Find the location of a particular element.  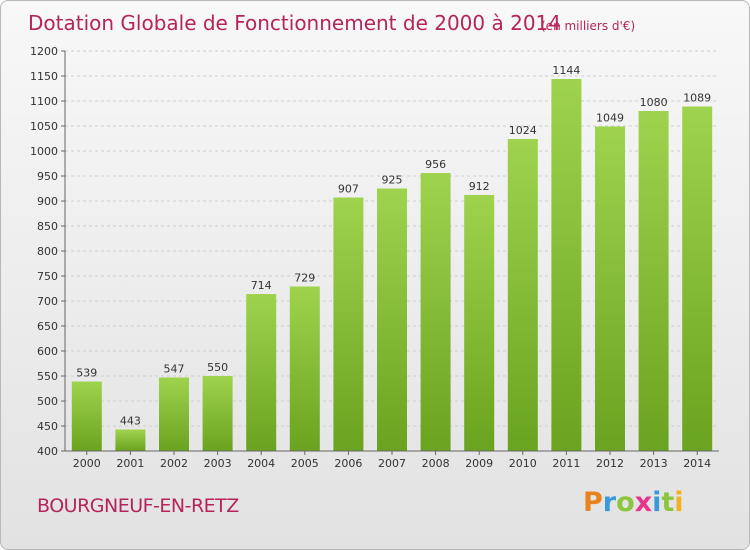

logo-letter: o is located at coordinates (625, 502).